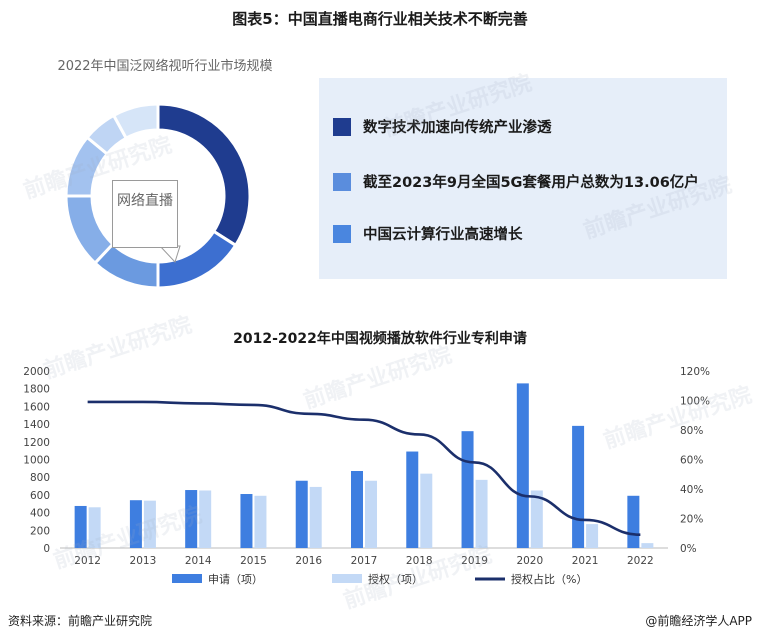  I want to click on y-left-tick-label: 2000, so click(36, 372).